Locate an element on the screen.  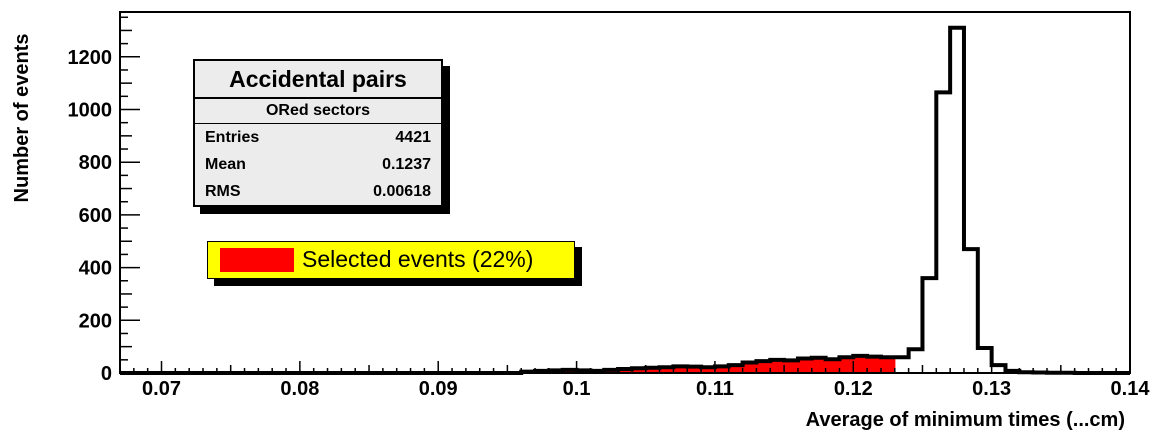
y-tick-label: 1000 is located at coordinates (90, 110).